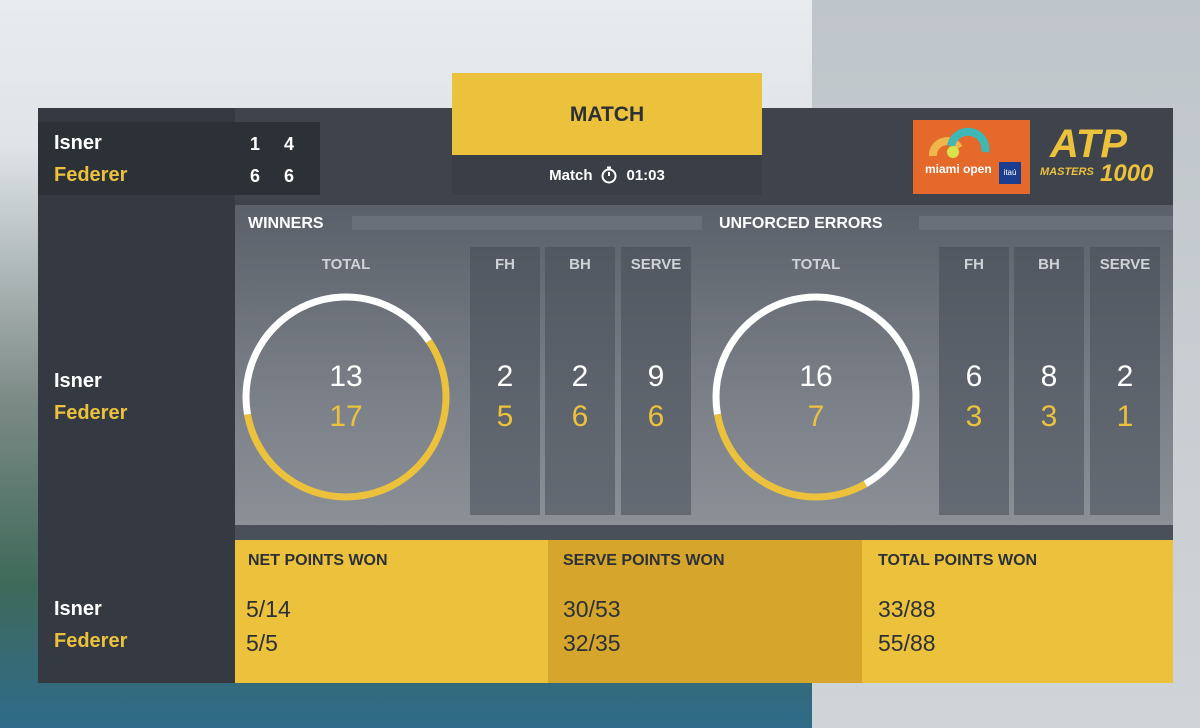 This screenshot has height=728, width=1200. I want to click on score-set1-isner: 1, so click(255, 144).